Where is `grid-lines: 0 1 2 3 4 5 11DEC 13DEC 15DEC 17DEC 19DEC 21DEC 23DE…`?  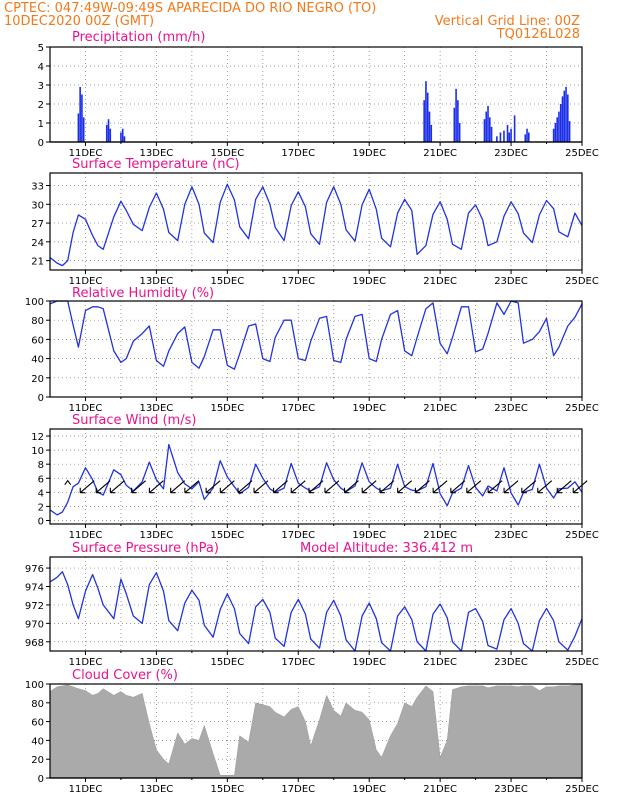
grid-lines: 0 1 2 3 4 5 11DEC 13DEC 15DEC 17DEC 19DEC 21DEC 23DE… is located at coordinates (318, 101).